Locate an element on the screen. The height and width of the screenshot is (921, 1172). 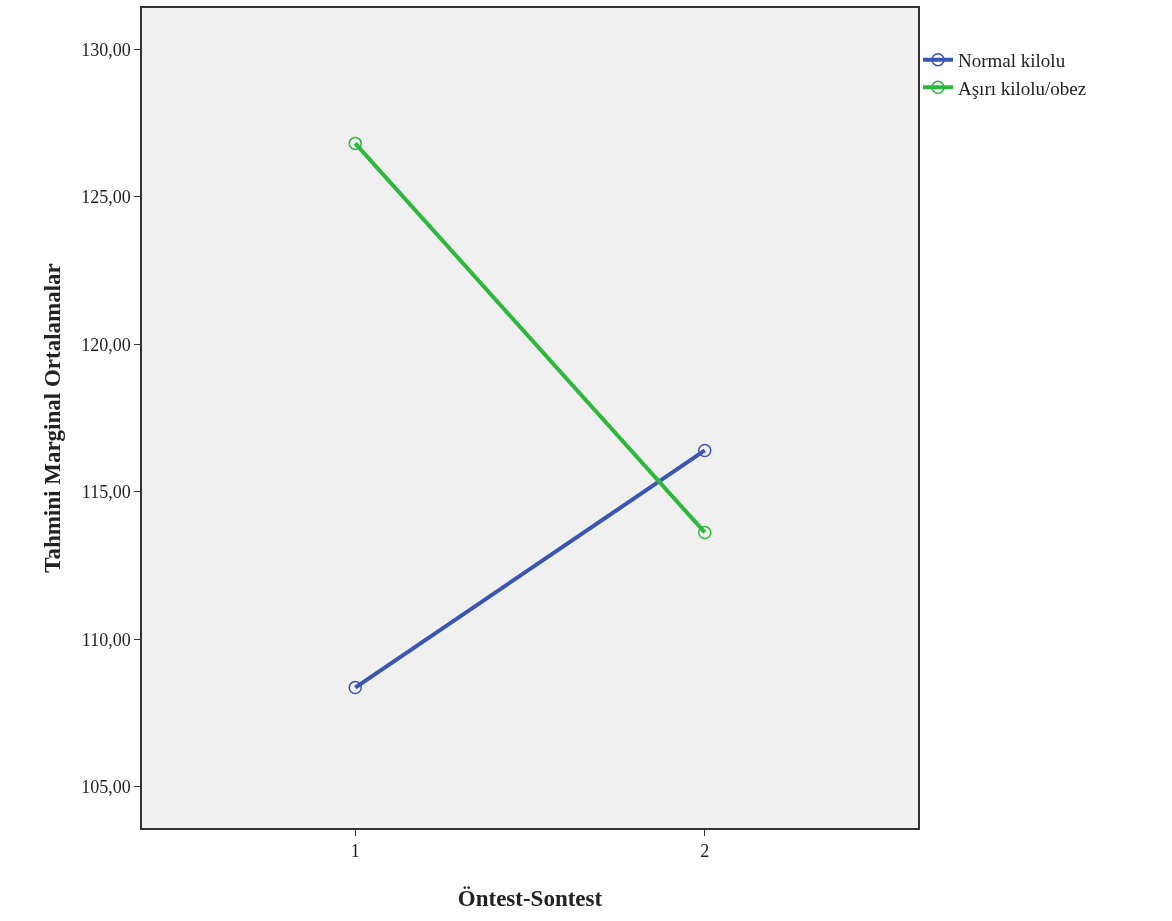
y-axis-title: Tahmini Marginal Ortalamalar is located at coordinates (53, 418).